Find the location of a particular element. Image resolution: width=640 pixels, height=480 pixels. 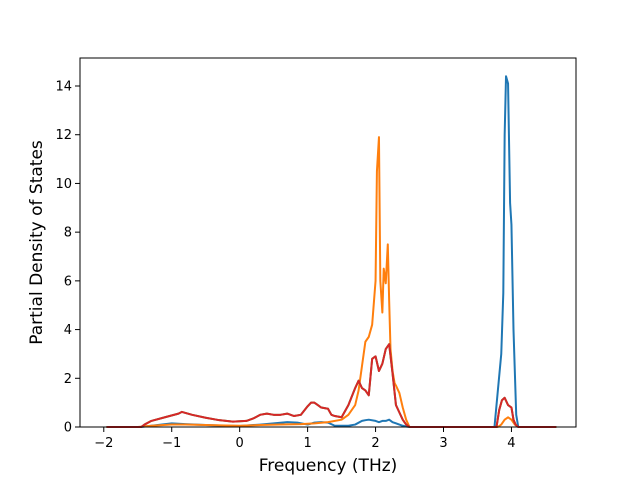

x-tick-label: 1 is located at coordinates (307, 443).